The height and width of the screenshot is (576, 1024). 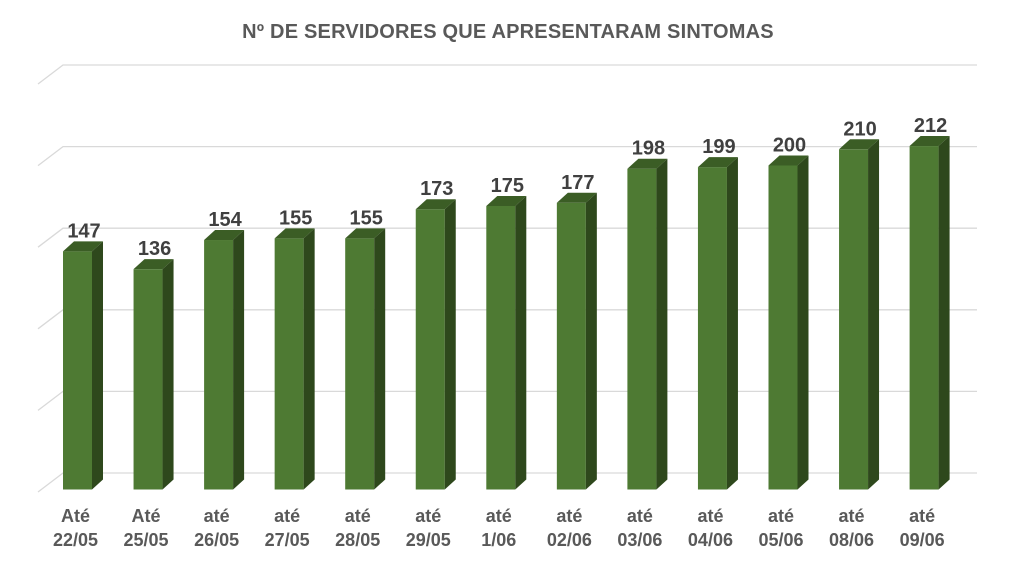 I want to click on x-axis-label-line2: 26/05, so click(x=216, y=540).